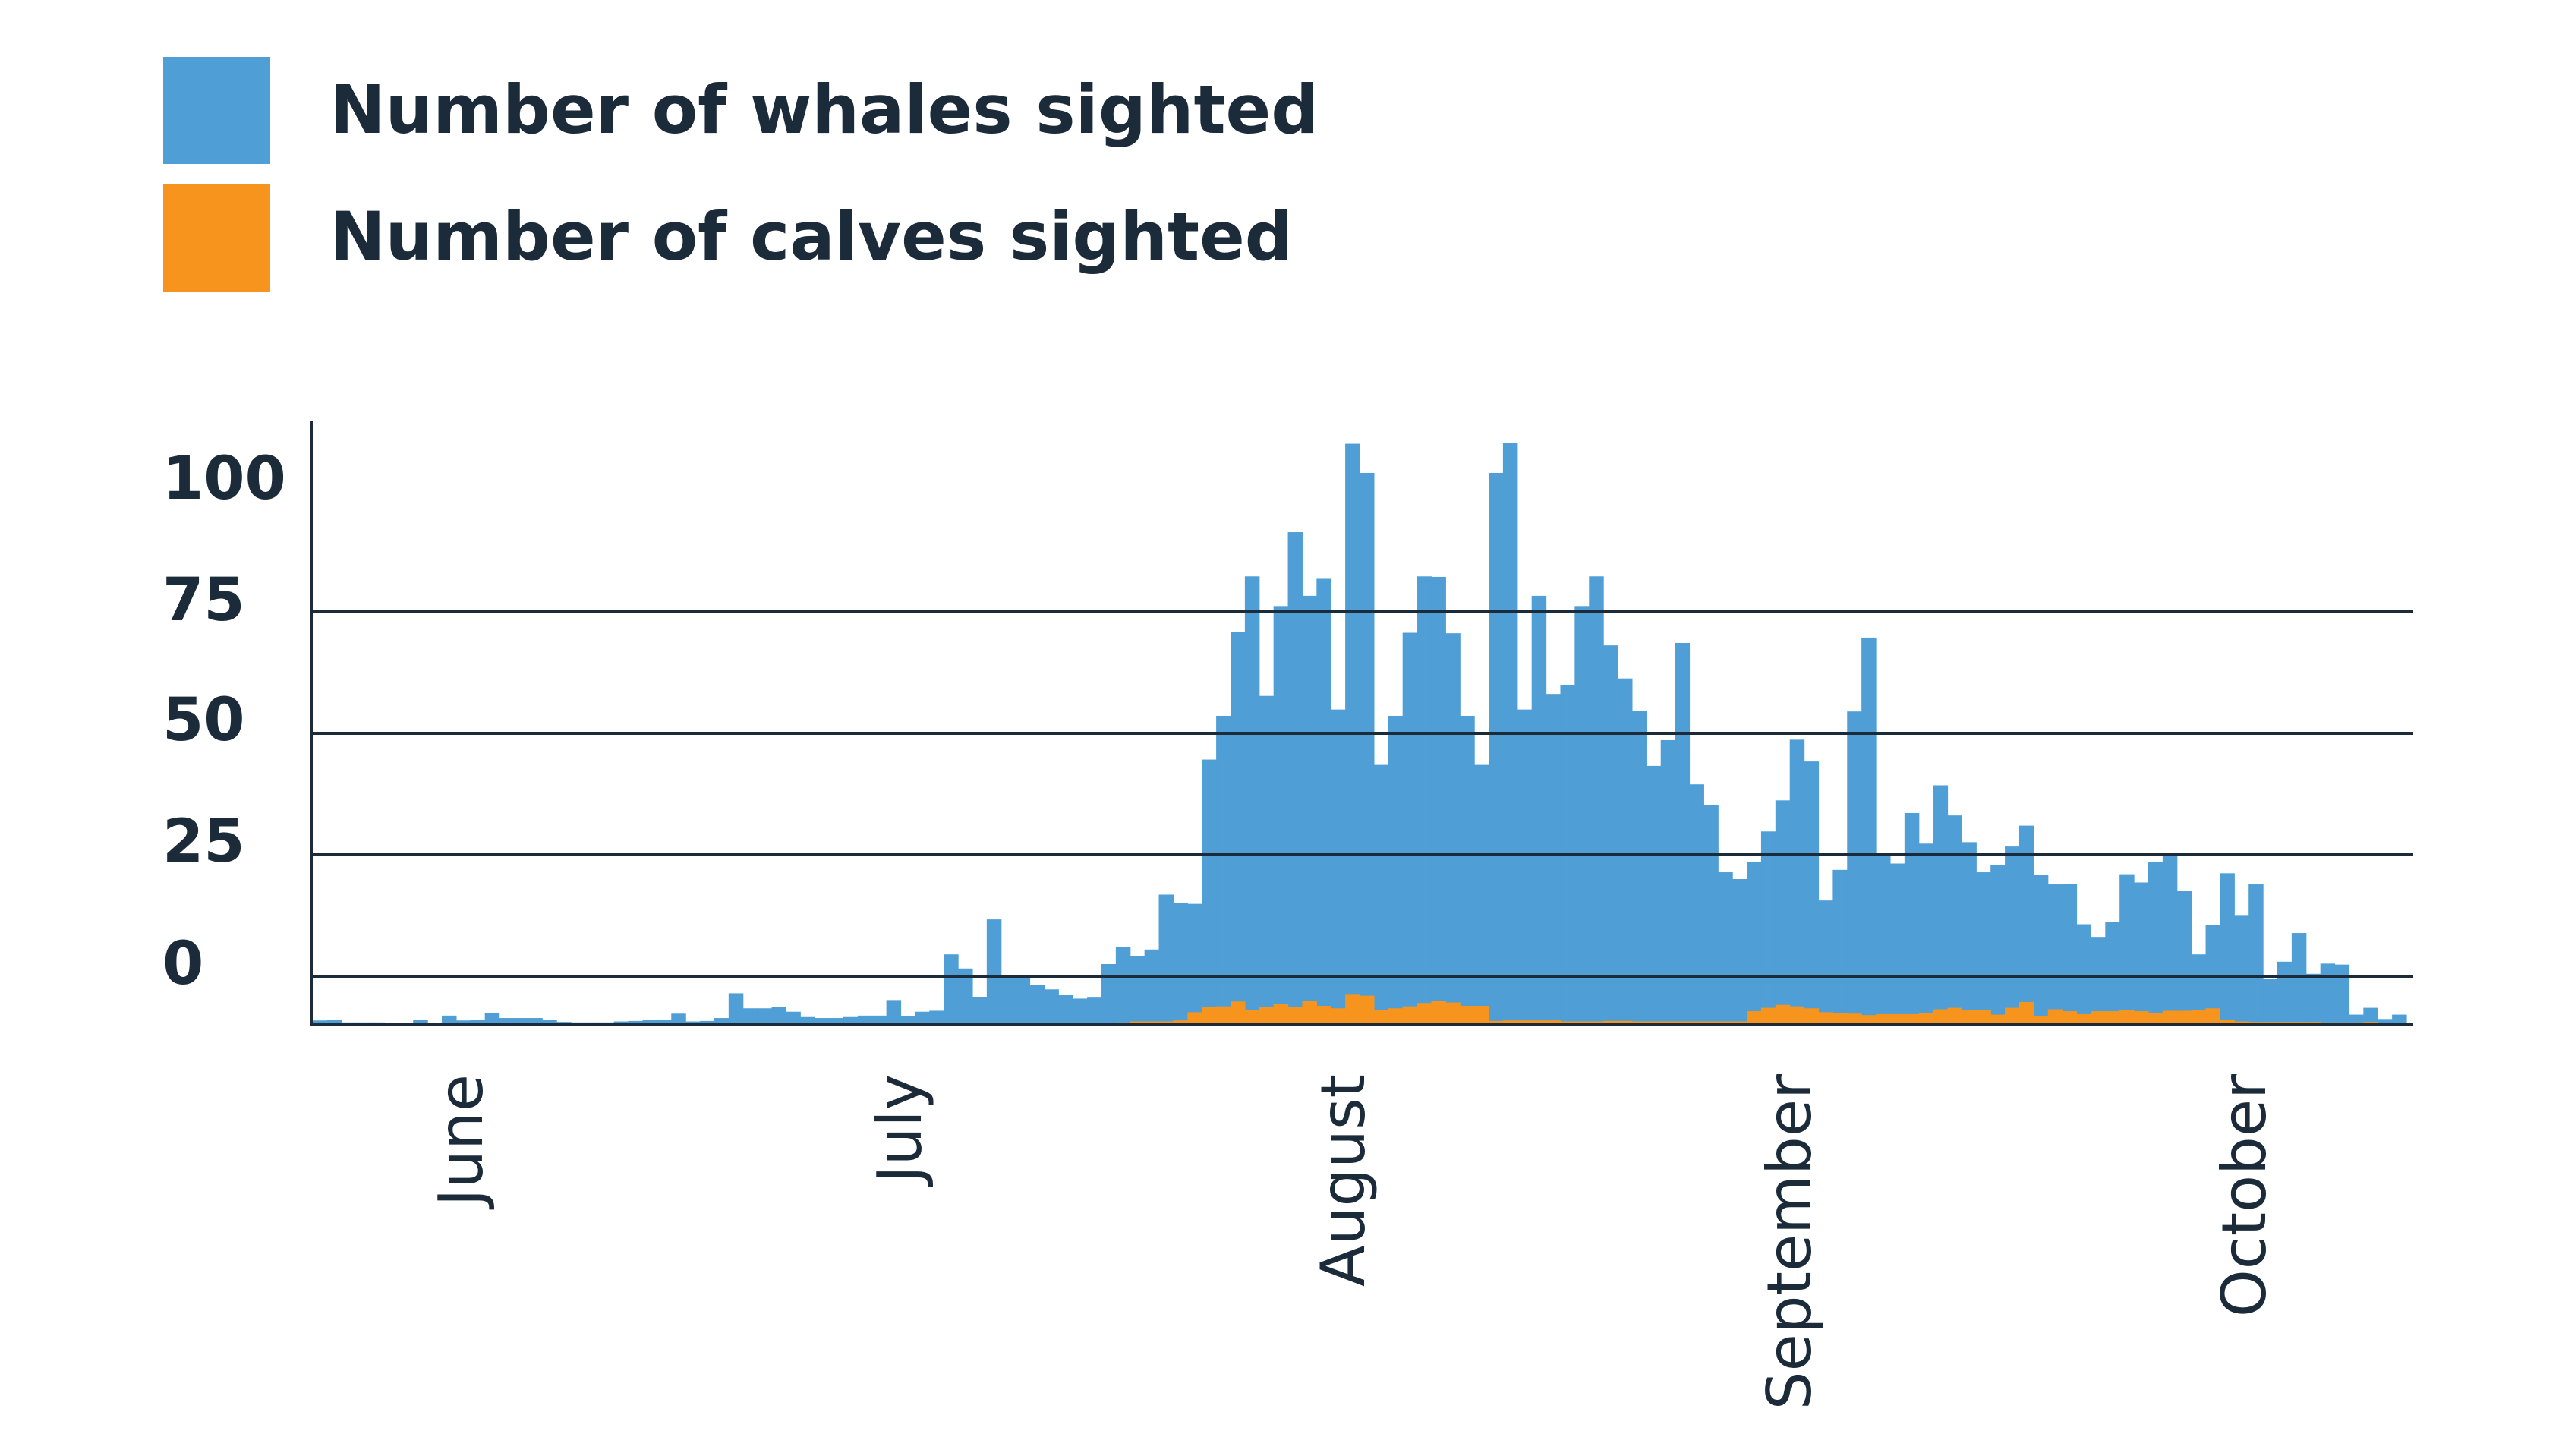  Describe the element at coordinates (182, 964) in the screenshot. I see `y-tick-label-0: 0` at that location.